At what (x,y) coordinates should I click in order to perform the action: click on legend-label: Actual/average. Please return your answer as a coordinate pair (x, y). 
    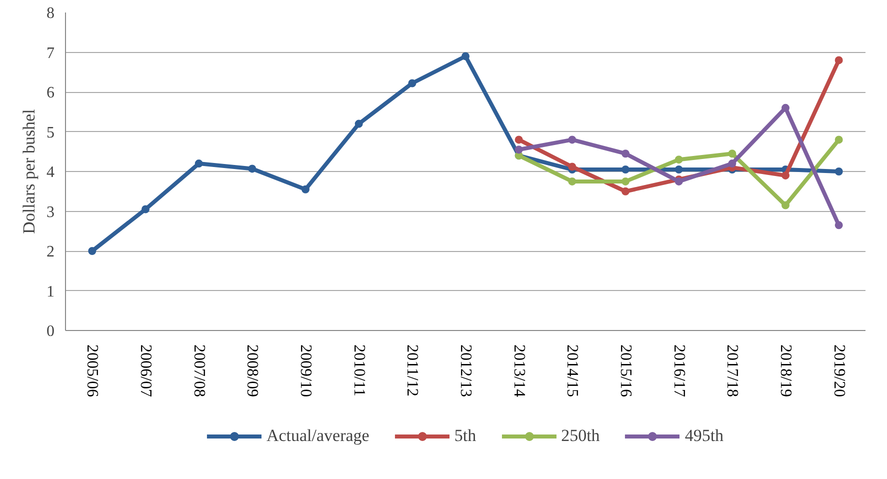
    Looking at the image, I should click on (318, 436).